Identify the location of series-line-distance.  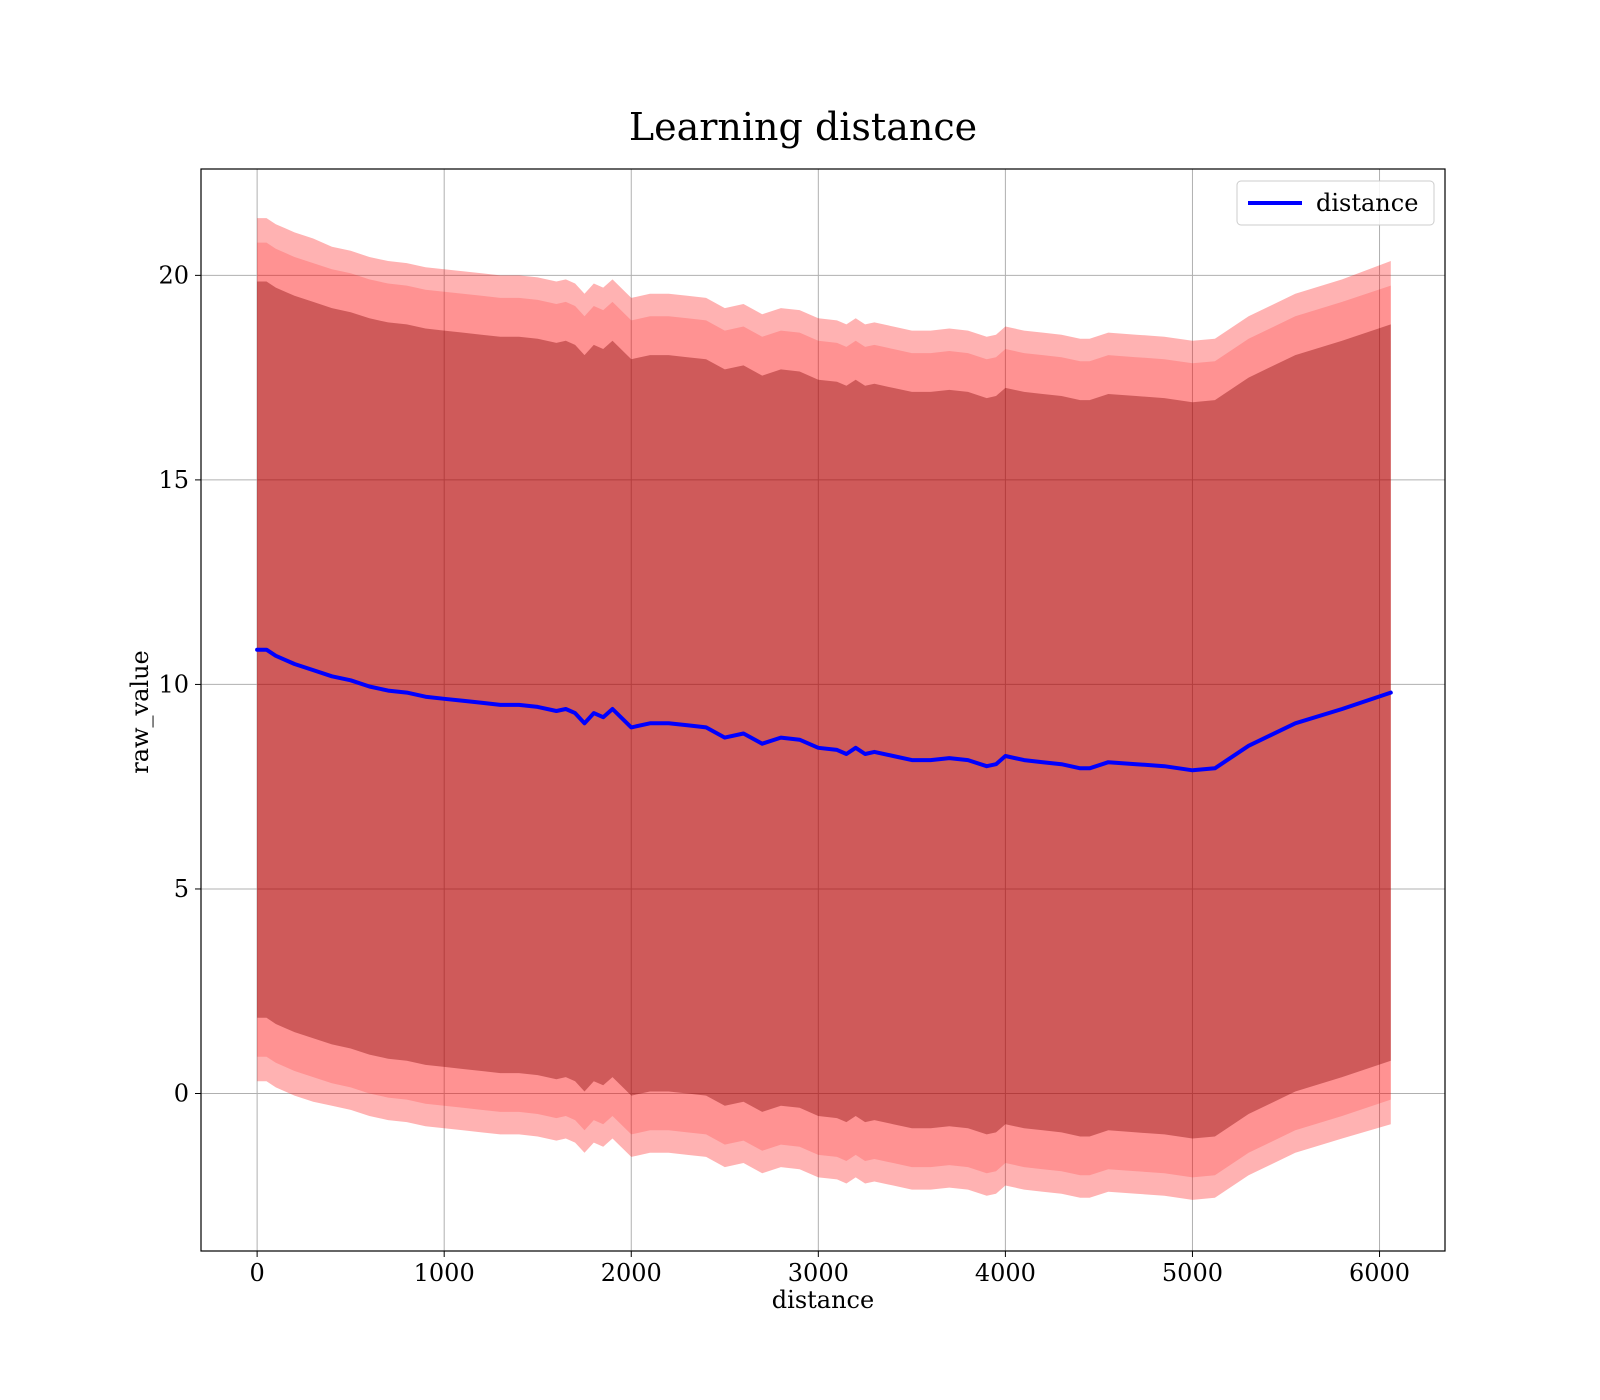
(824, 710).